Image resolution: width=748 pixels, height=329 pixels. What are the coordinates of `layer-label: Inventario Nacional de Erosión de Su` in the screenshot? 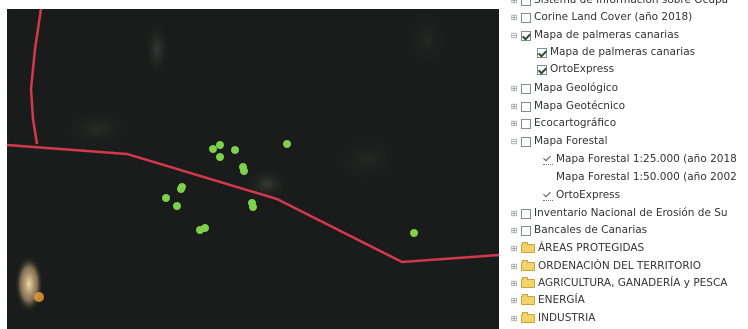 It's located at (631, 213).